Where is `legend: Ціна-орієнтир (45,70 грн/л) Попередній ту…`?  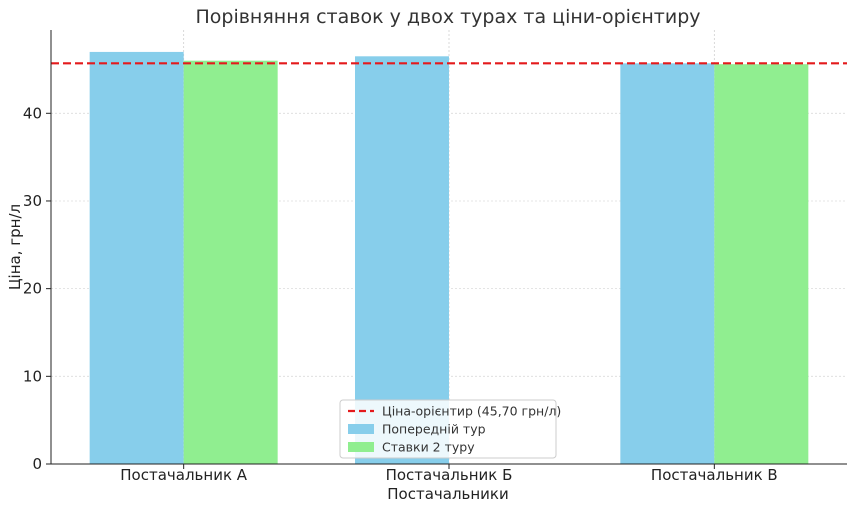
legend: Ціна-орієнтир (45,70 грн/л) Попередній ту… is located at coordinates (450, 429).